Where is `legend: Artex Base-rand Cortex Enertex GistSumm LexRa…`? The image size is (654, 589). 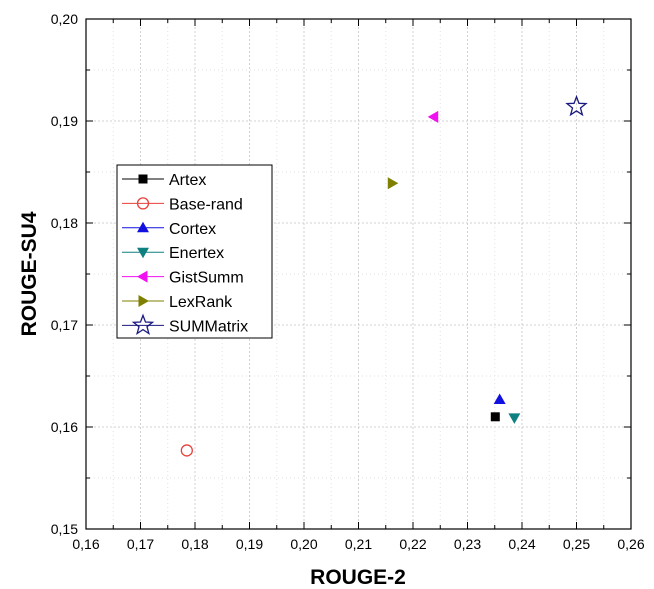 legend: Artex Base-rand Cortex Enertex GistSumm LexRa… is located at coordinates (194, 251).